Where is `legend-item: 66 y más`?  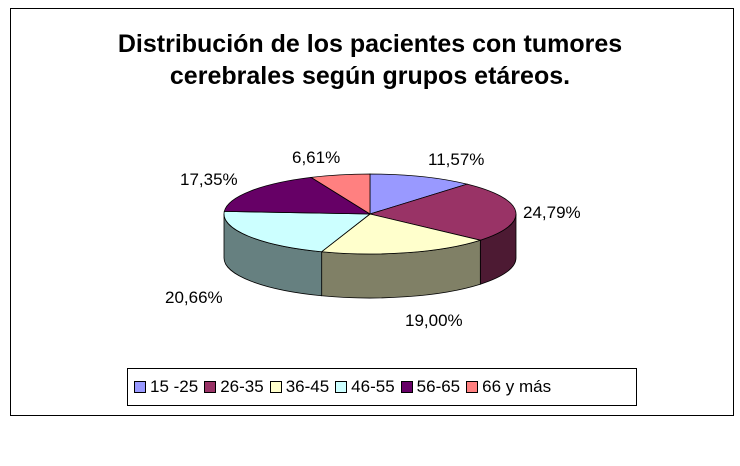
legend-item: 66 y más is located at coordinates (508, 387).